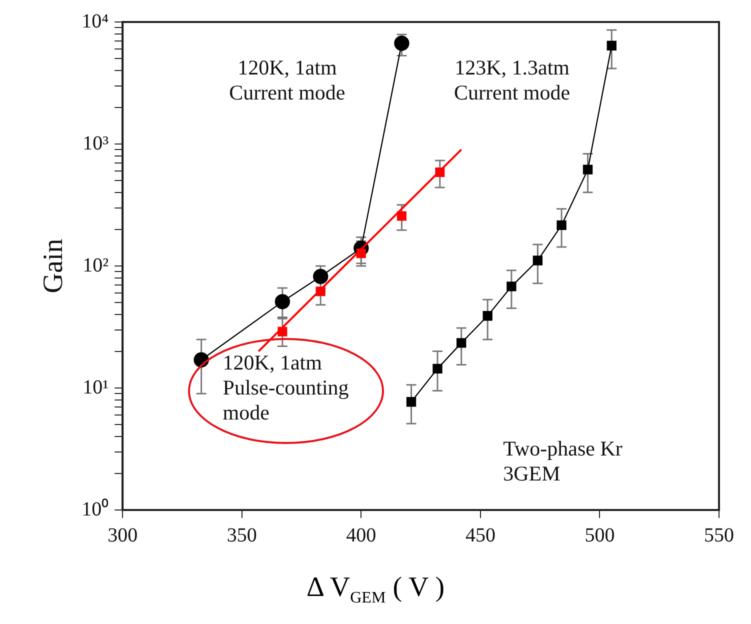 Image resolution: width=751 pixels, height=624 pixels. What do you see at coordinates (480, 535) in the screenshot?
I see `x-tick-label: 450` at bounding box center [480, 535].